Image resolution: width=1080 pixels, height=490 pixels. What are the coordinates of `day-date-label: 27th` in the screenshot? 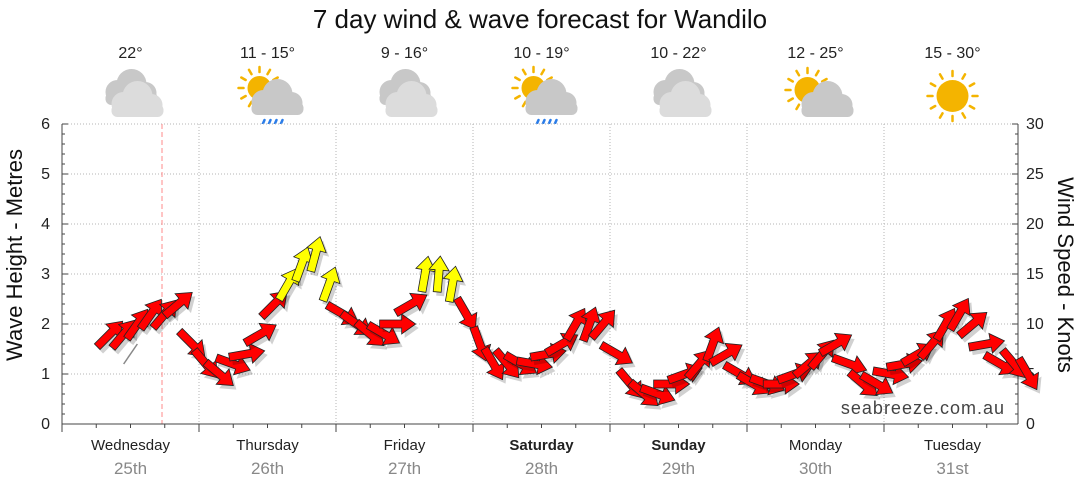 It's located at (404, 468).